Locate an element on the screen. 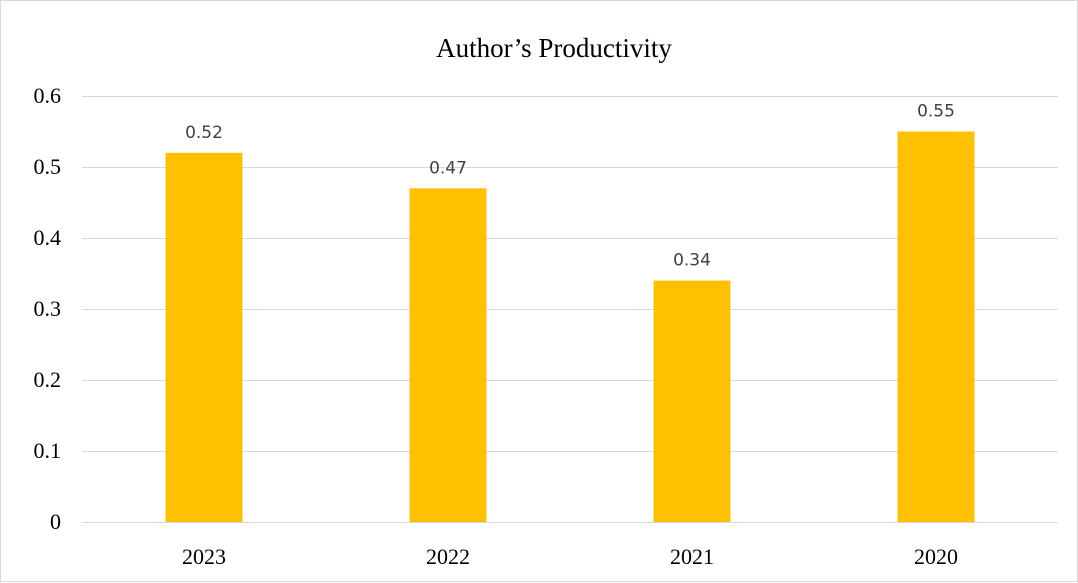 The image size is (1078, 583). y-tick-label: 0.2 is located at coordinates (48, 379).